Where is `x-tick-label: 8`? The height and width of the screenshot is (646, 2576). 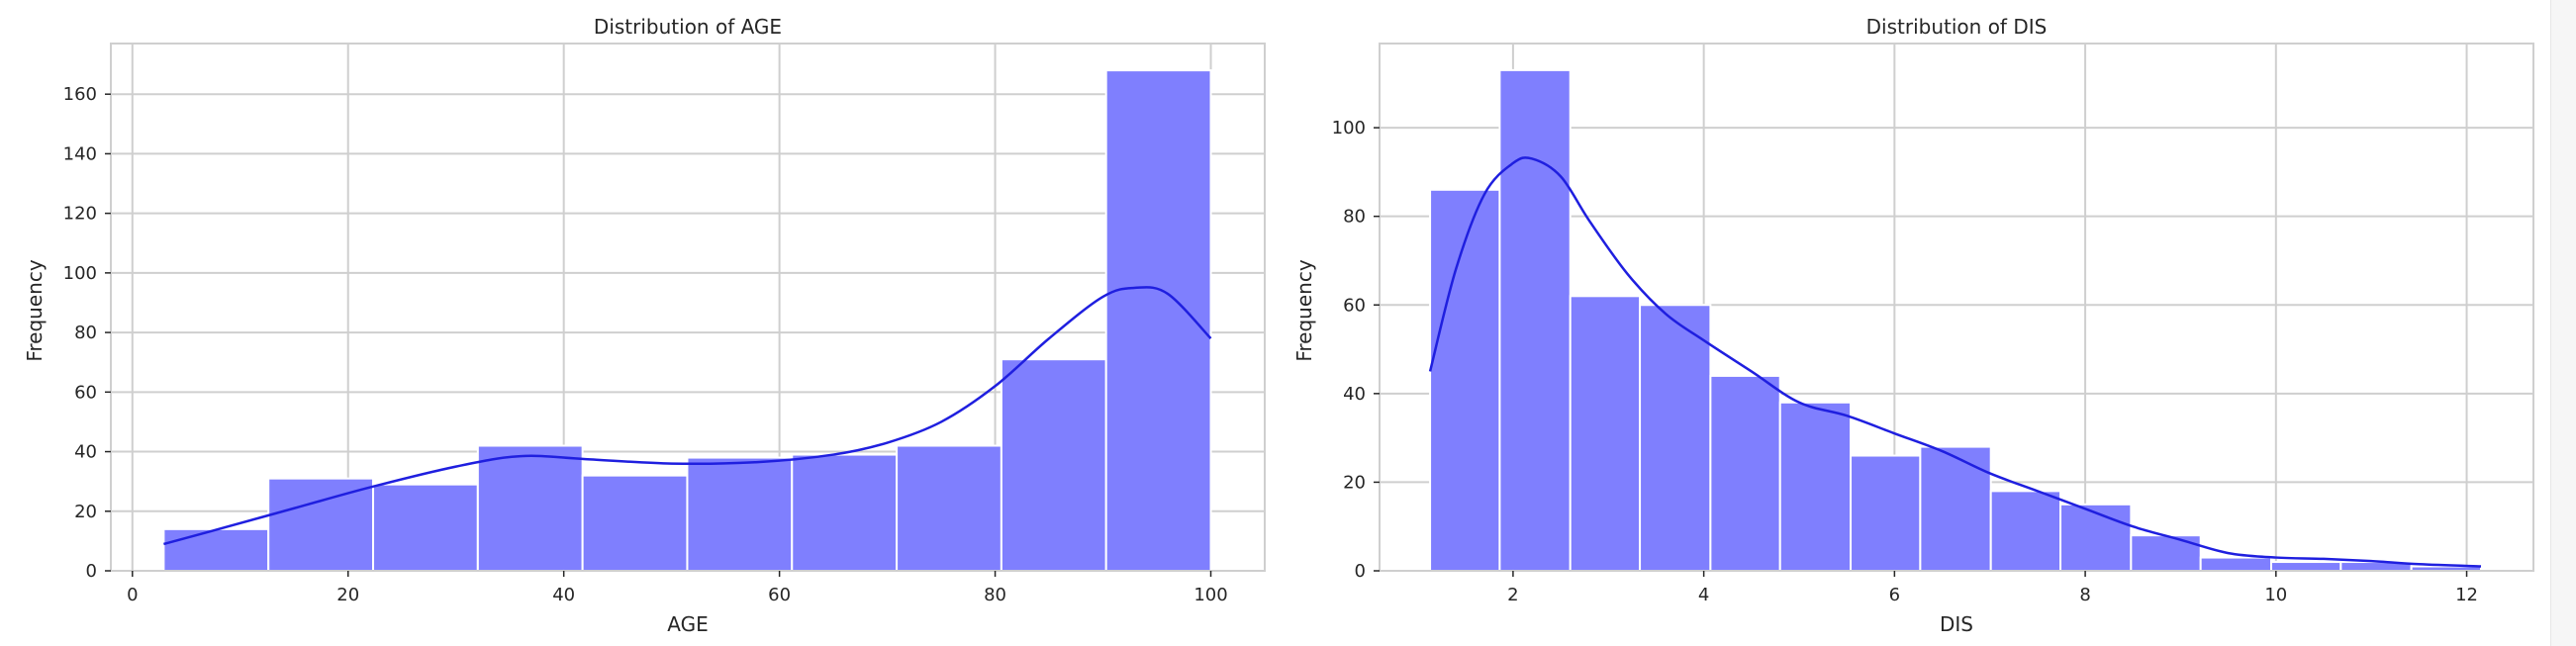
x-tick-label: 8 is located at coordinates (2084, 595).